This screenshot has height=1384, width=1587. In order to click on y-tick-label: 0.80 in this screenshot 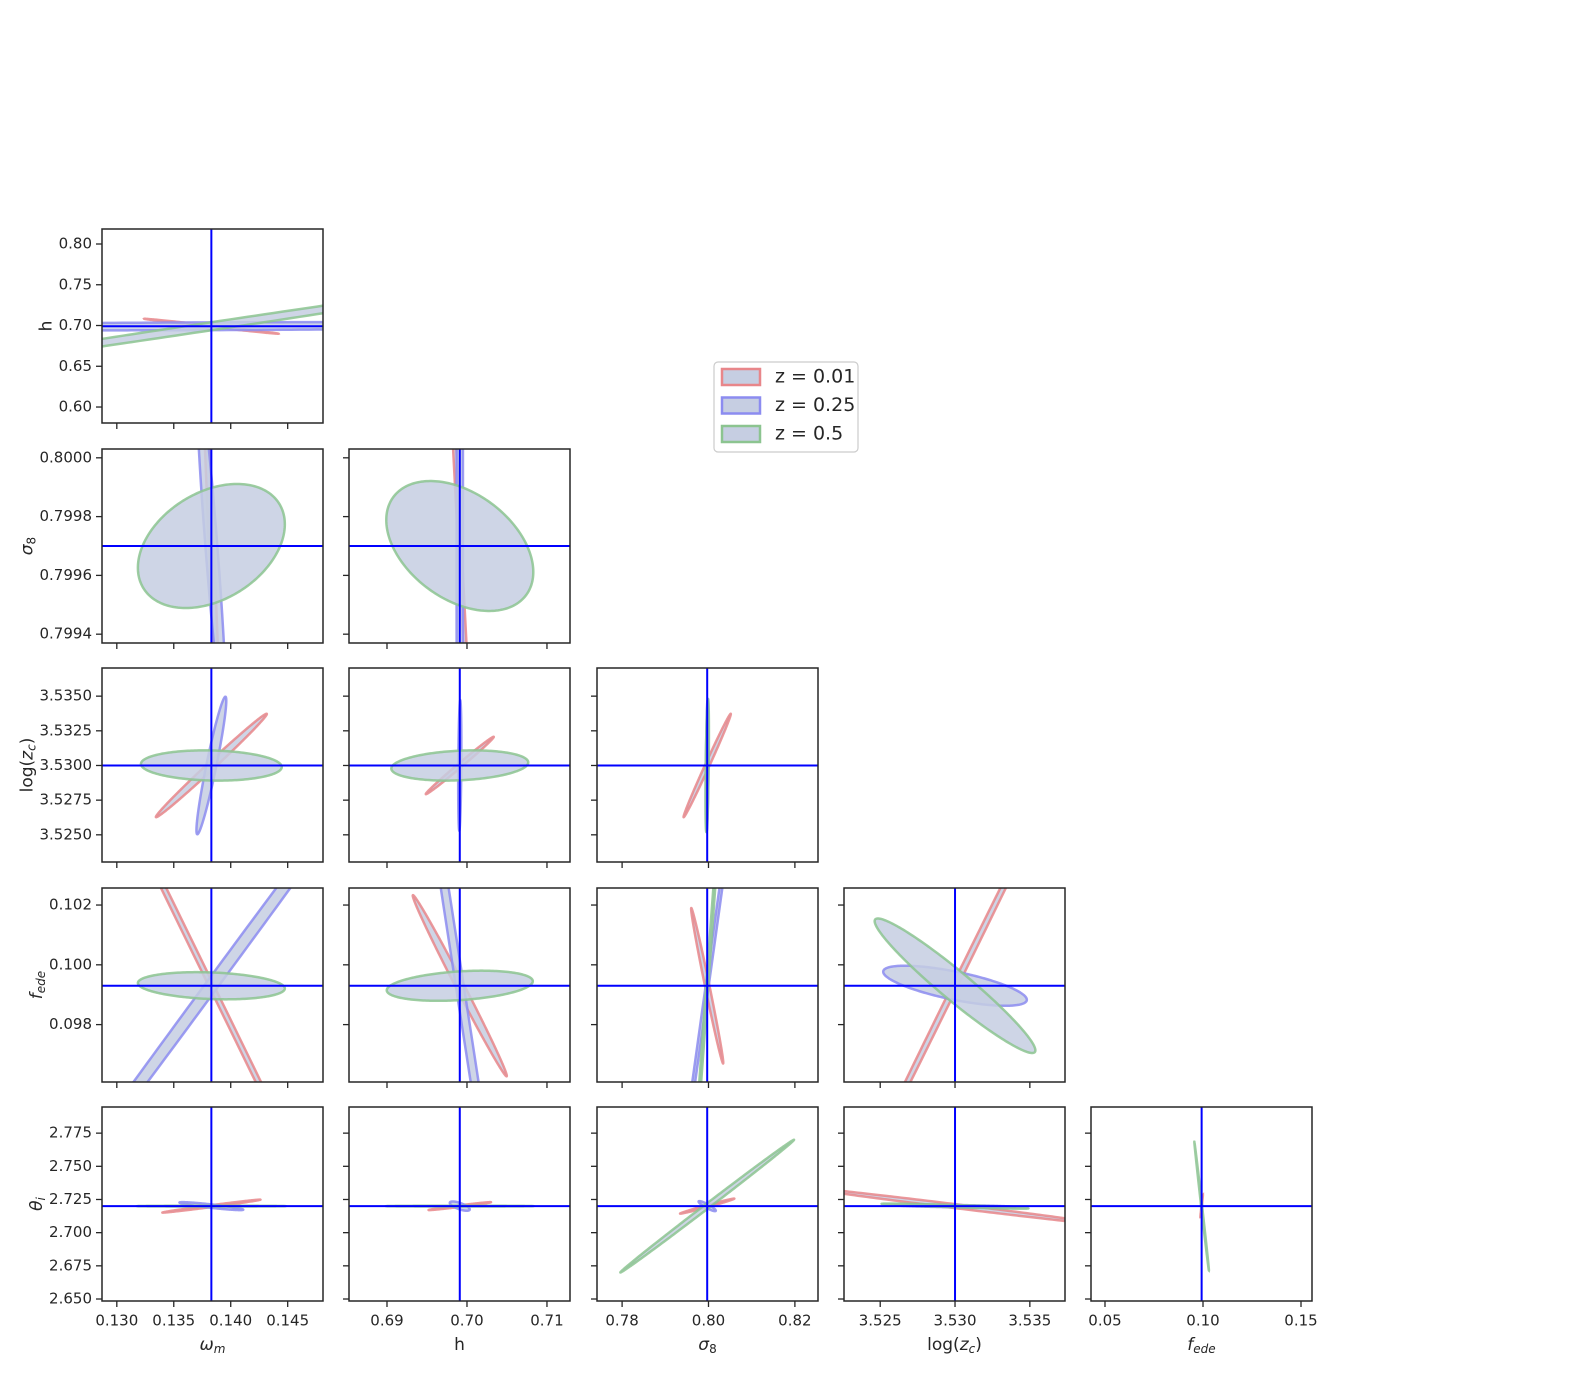, I will do `click(75, 243)`.